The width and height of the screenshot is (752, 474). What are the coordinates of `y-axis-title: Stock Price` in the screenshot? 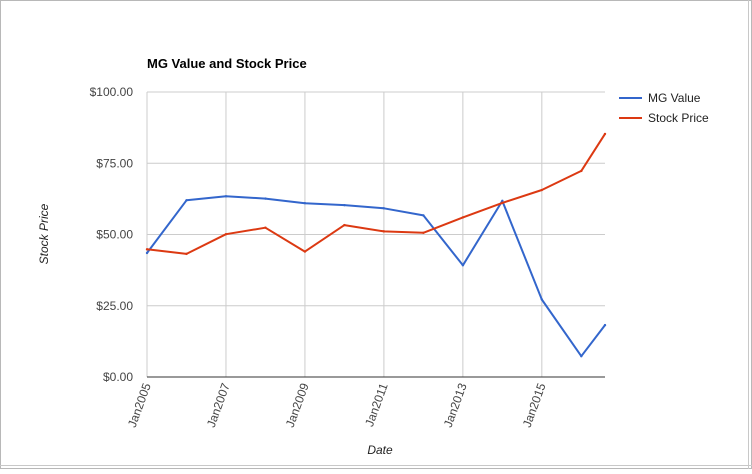 It's located at (44, 233).